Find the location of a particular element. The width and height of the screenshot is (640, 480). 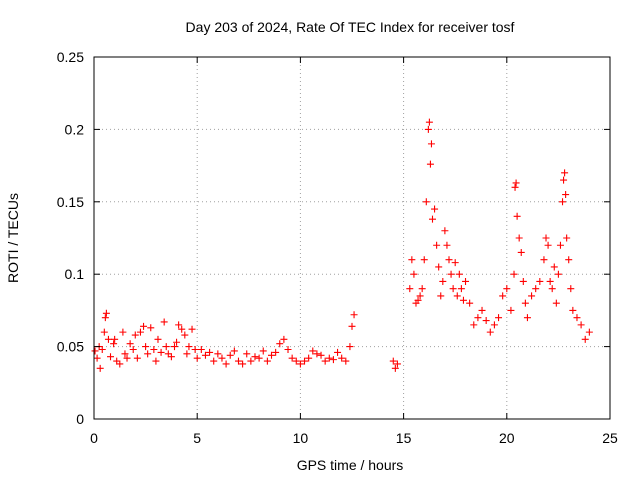

y-tick-labels: 0 0.05 0.1 0.15 0.2 0.25 is located at coordinates (70, 238).